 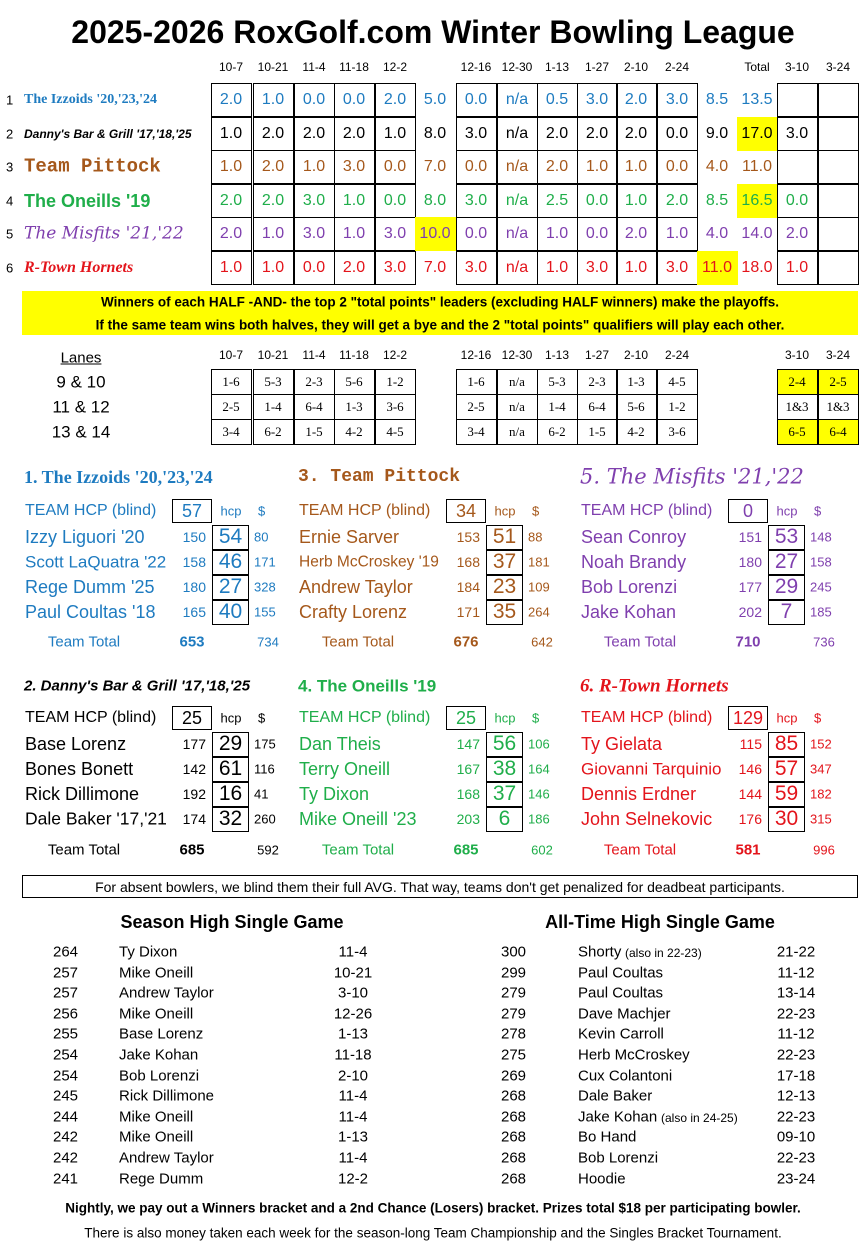 What do you see at coordinates (192, 718) in the screenshot?
I see `team-hcp: 25` at bounding box center [192, 718].